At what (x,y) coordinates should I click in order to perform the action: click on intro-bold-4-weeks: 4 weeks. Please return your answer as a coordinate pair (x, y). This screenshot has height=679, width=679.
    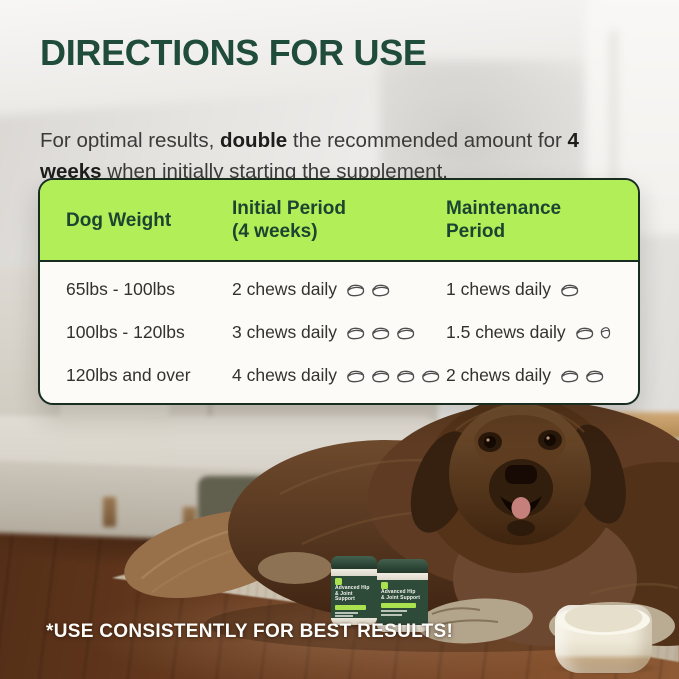
    Looking at the image, I should click on (309, 155).